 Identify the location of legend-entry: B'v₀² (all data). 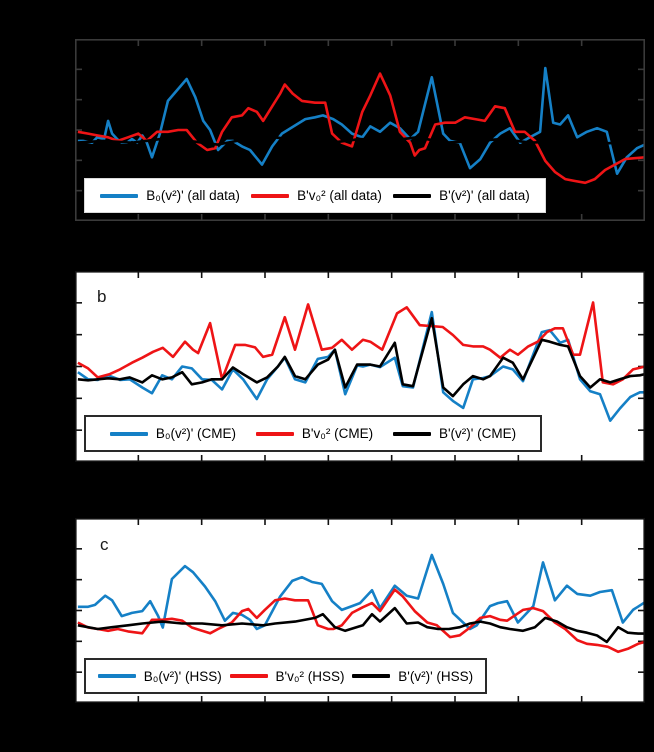
(316, 195).